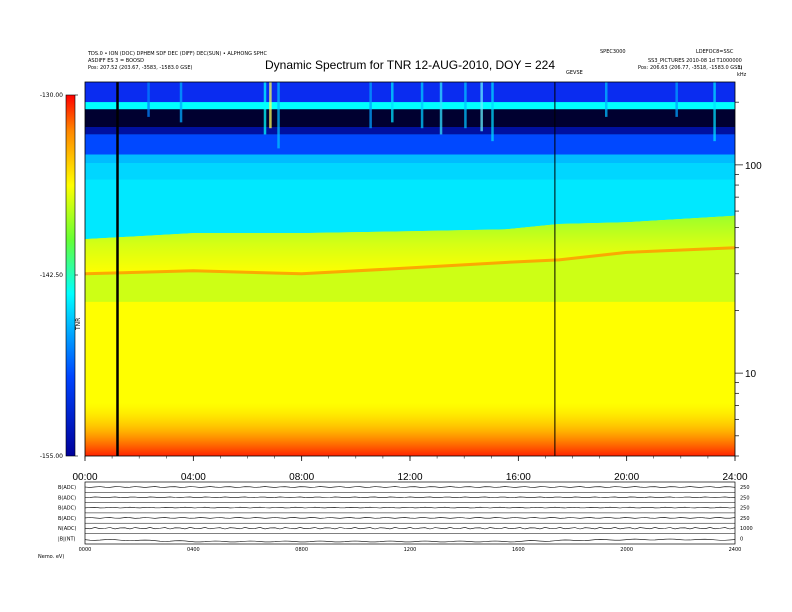 The image size is (792, 612). Describe the element at coordinates (735, 550) in the screenshot. I see `lower-x-tick-label: 2400` at that location.